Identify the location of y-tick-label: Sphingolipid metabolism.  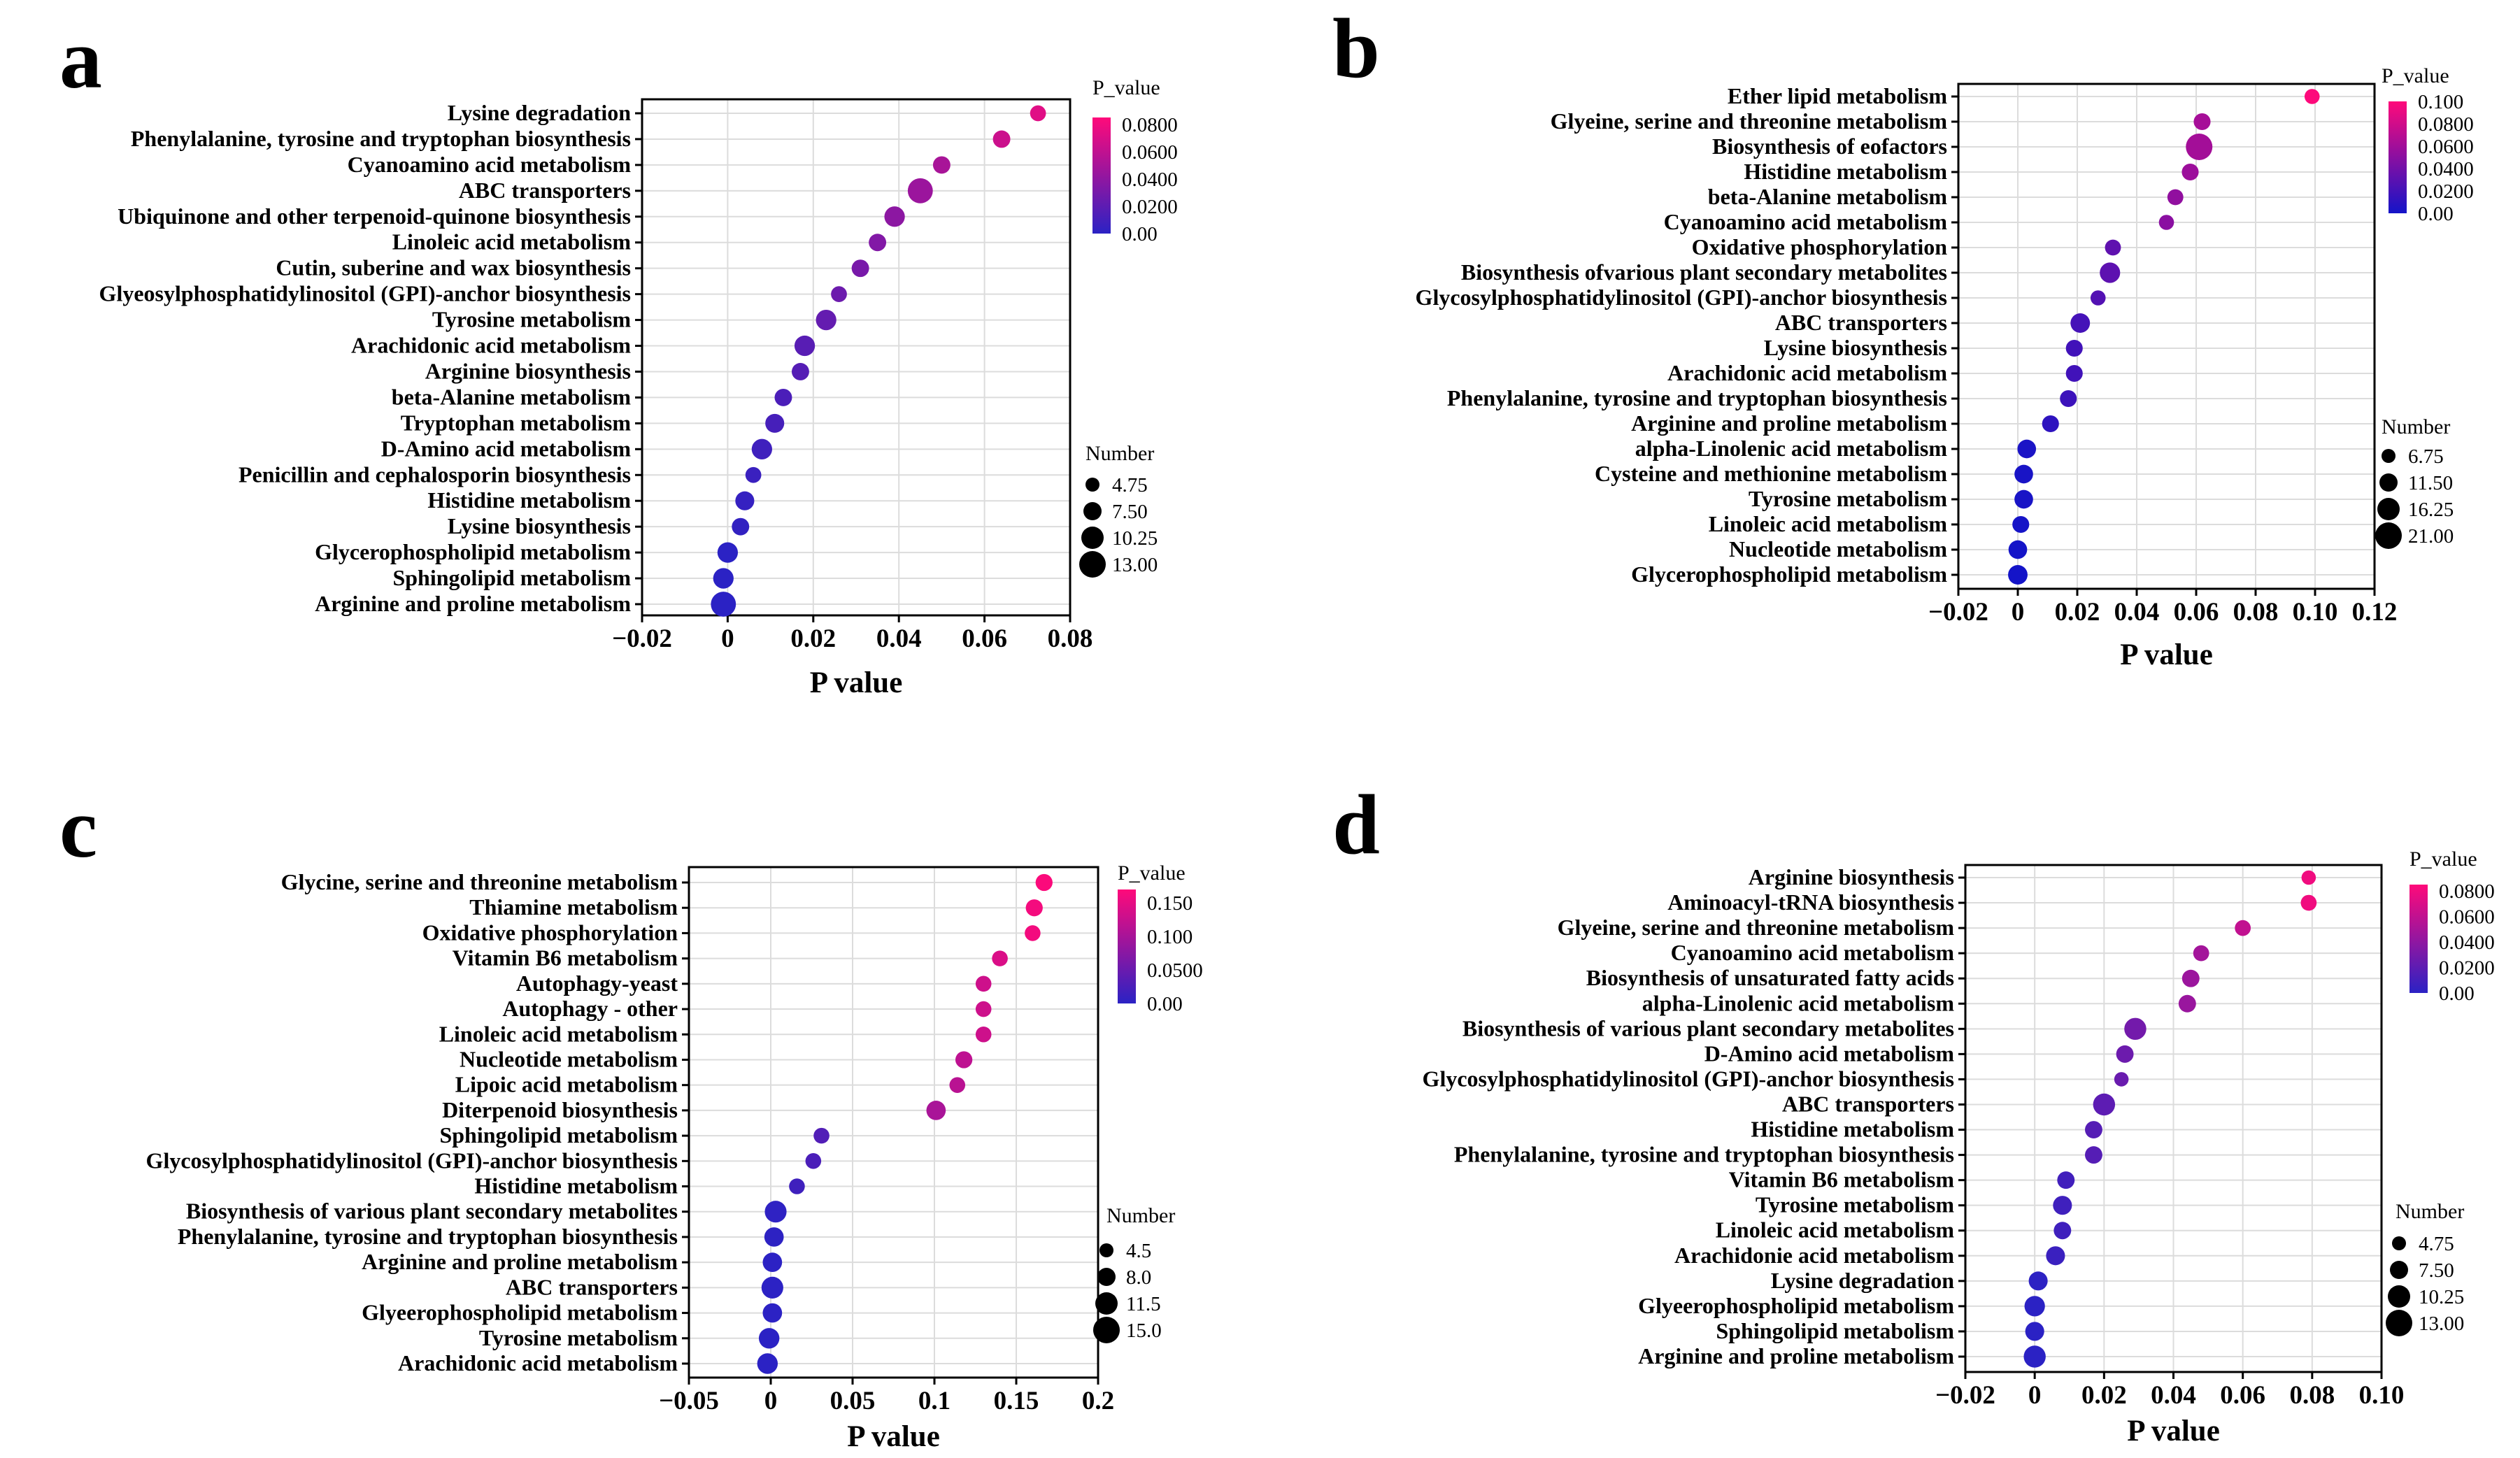
(511, 577).